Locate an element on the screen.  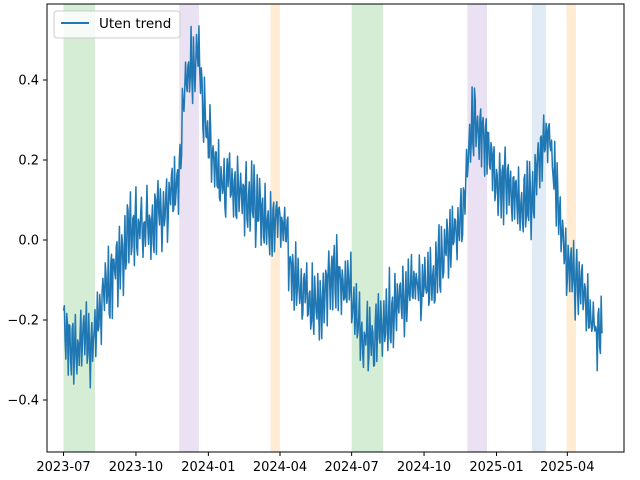
y-tick-label: −0.2 is located at coordinates (23, 321).